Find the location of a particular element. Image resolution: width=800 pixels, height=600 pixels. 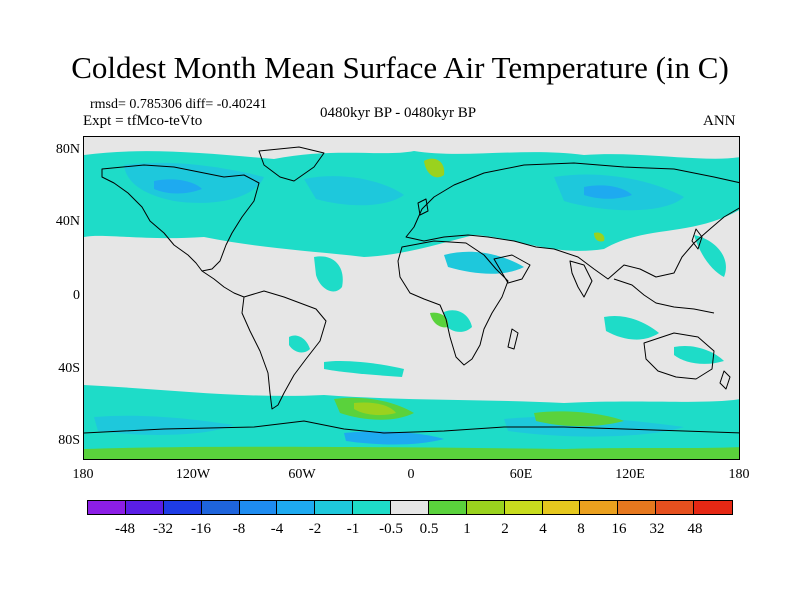

lon-label-60e: 60E is located at coordinates (521, 474).